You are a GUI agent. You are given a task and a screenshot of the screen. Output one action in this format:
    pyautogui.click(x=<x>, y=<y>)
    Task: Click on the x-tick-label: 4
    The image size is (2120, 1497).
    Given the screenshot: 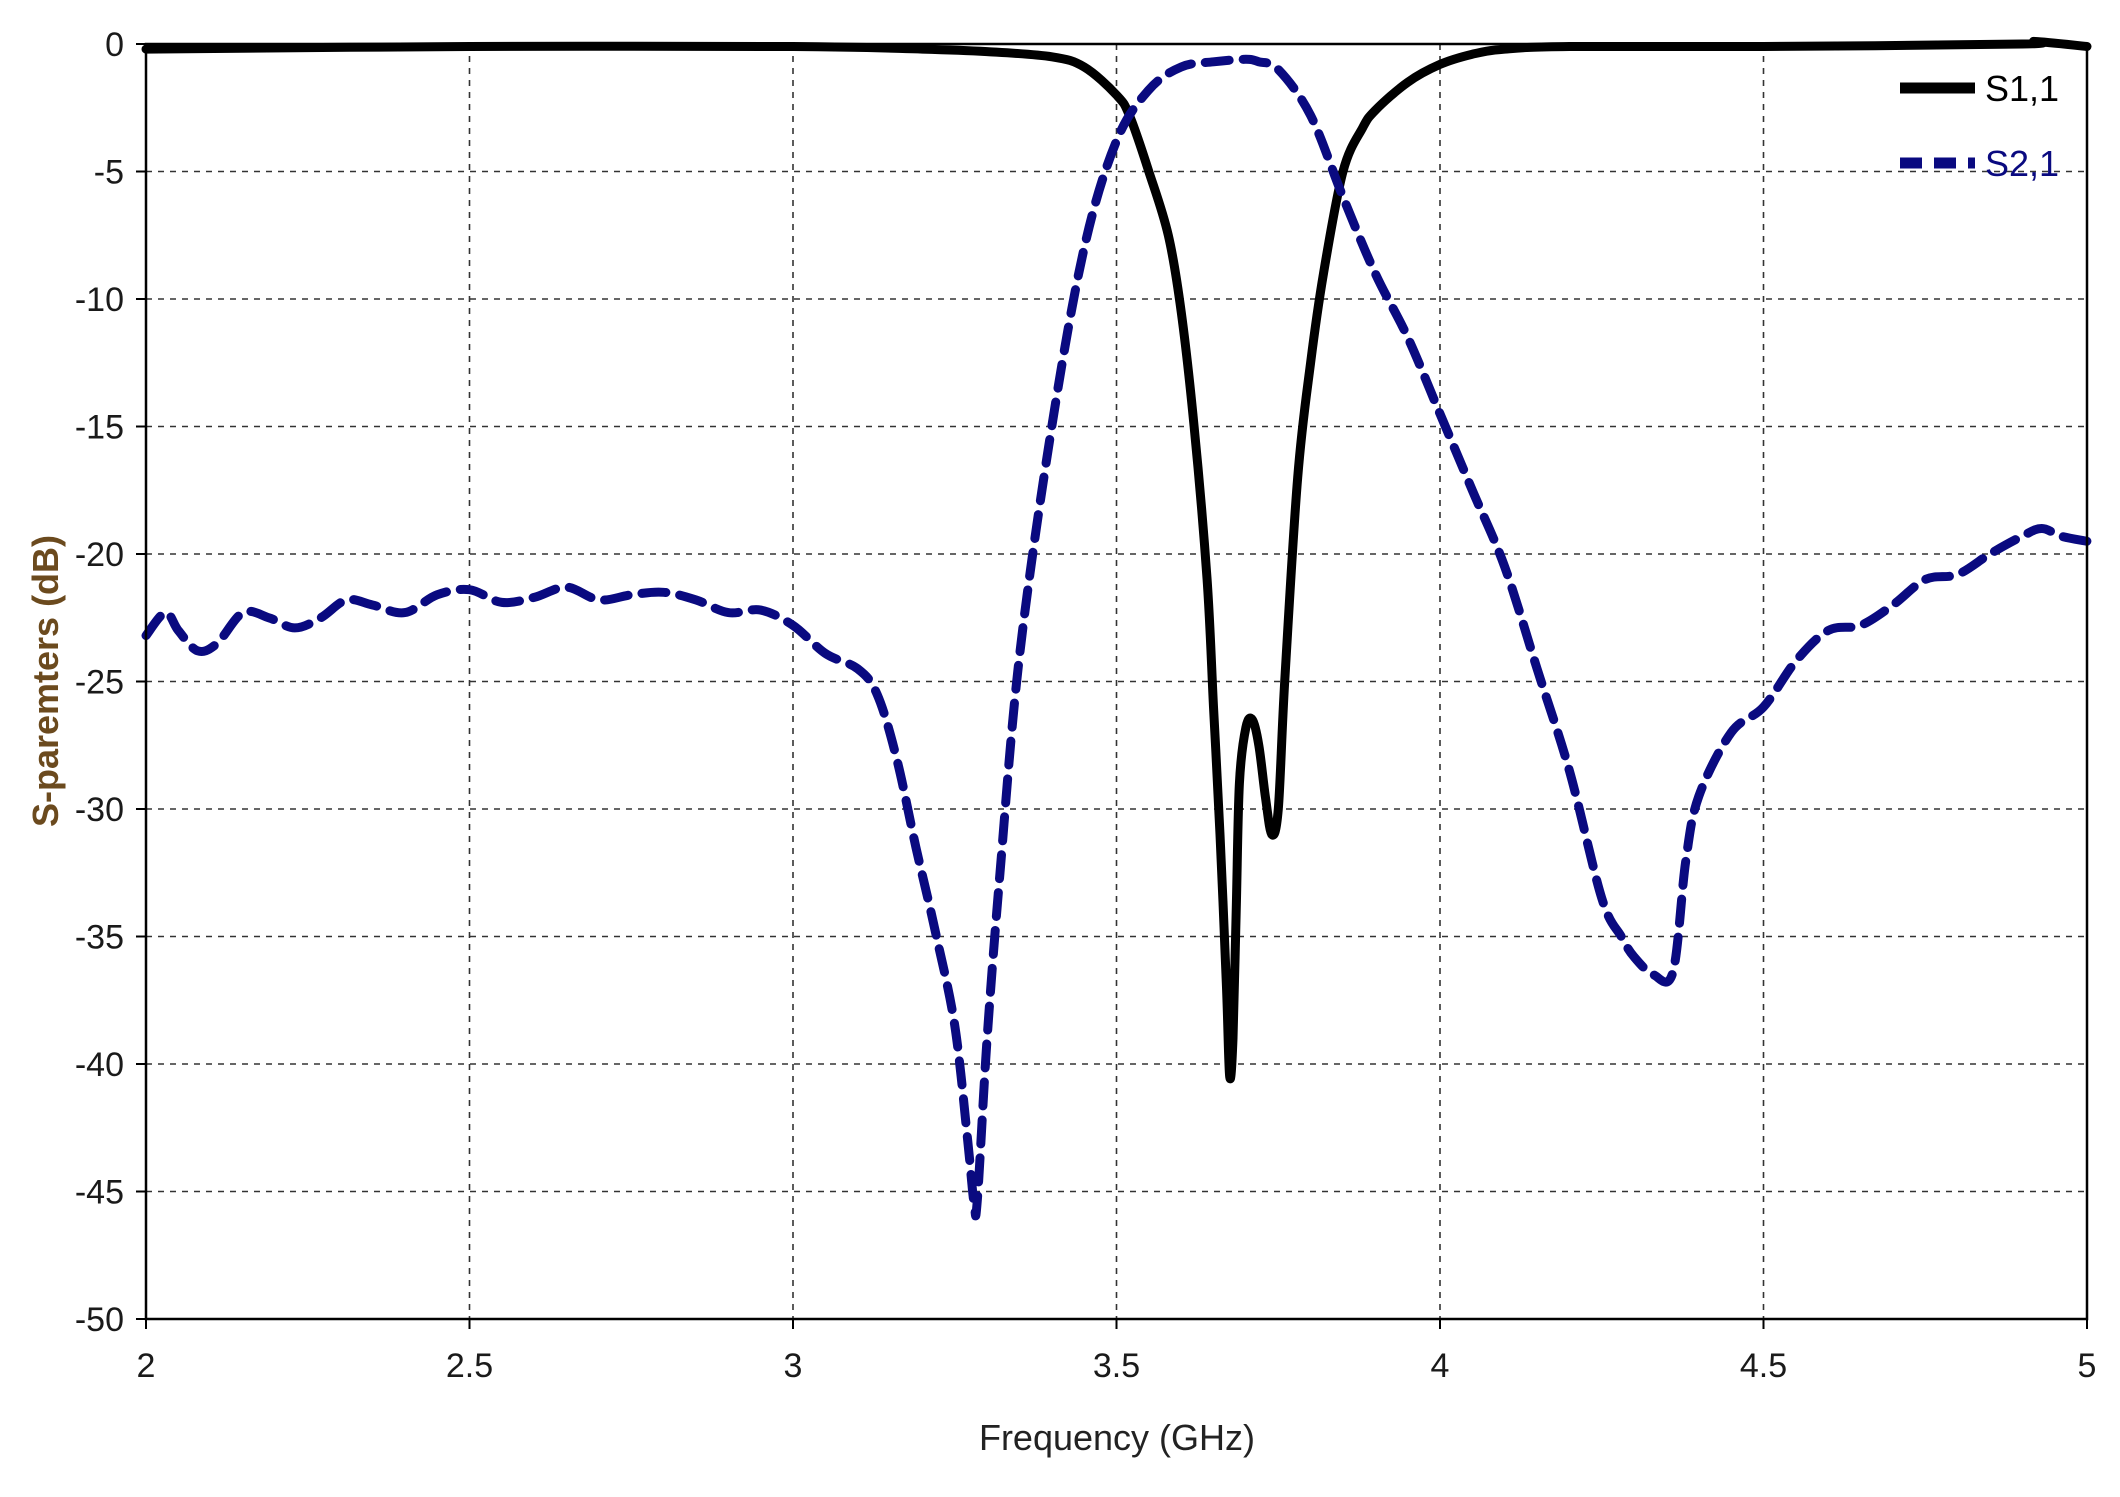 What is the action you would take?
    pyautogui.click(x=1440, y=1366)
    